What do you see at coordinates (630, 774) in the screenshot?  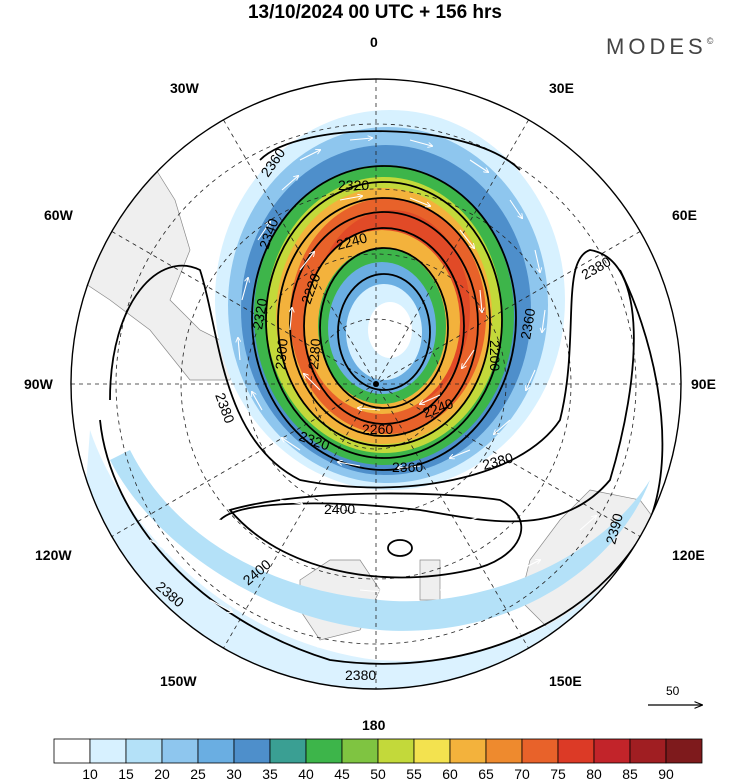 I see `colorbar-tick-label: 85` at bounding box center [630, 774].